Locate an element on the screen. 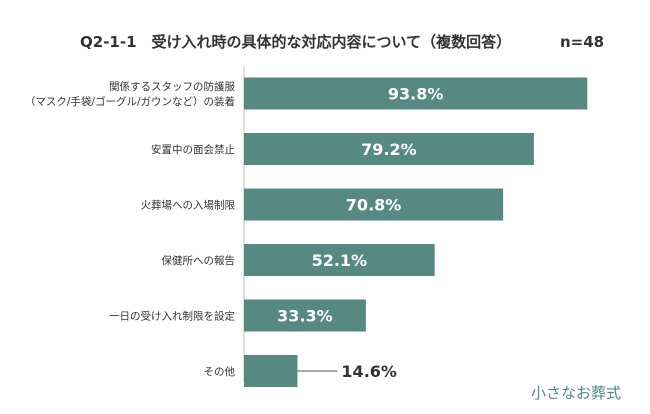 Image resolution: width=650 pixels, height=414 pixels. category-label-0-line-1: （マスク/手袋/ゴーグル/ガウンなど）の装着 is located at coordinates (130, 101).